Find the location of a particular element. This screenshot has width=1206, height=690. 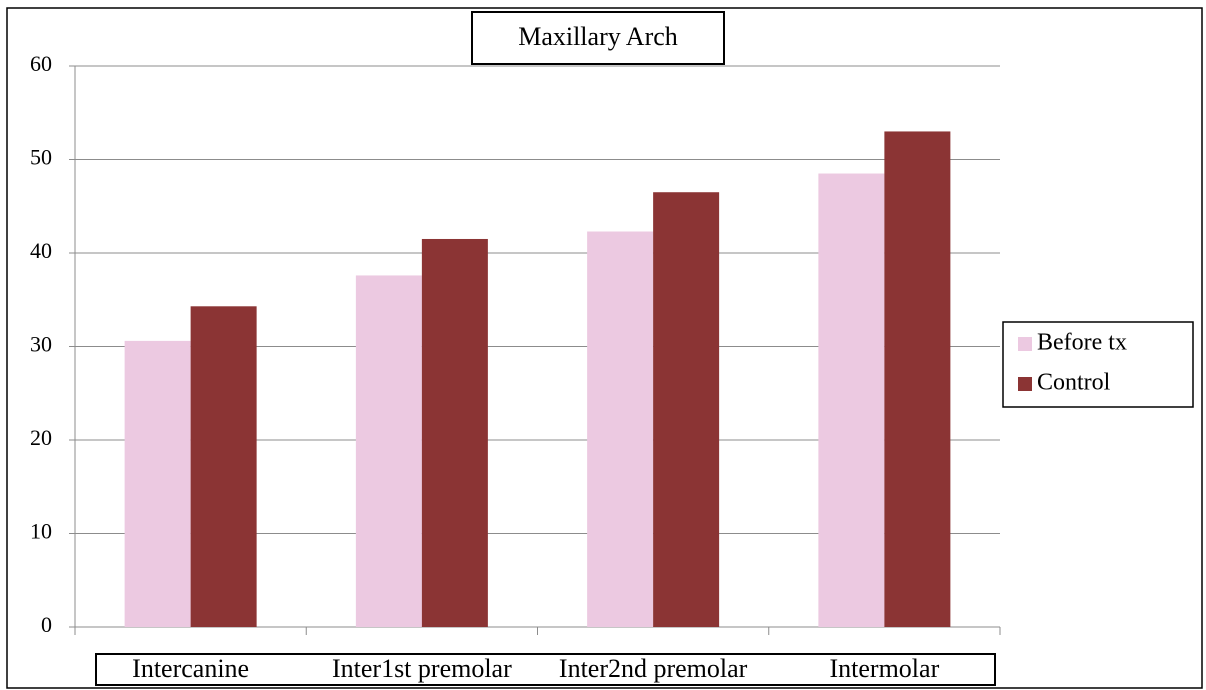

chart-title: Maxillary Arch is located at coordinates (598, 36).